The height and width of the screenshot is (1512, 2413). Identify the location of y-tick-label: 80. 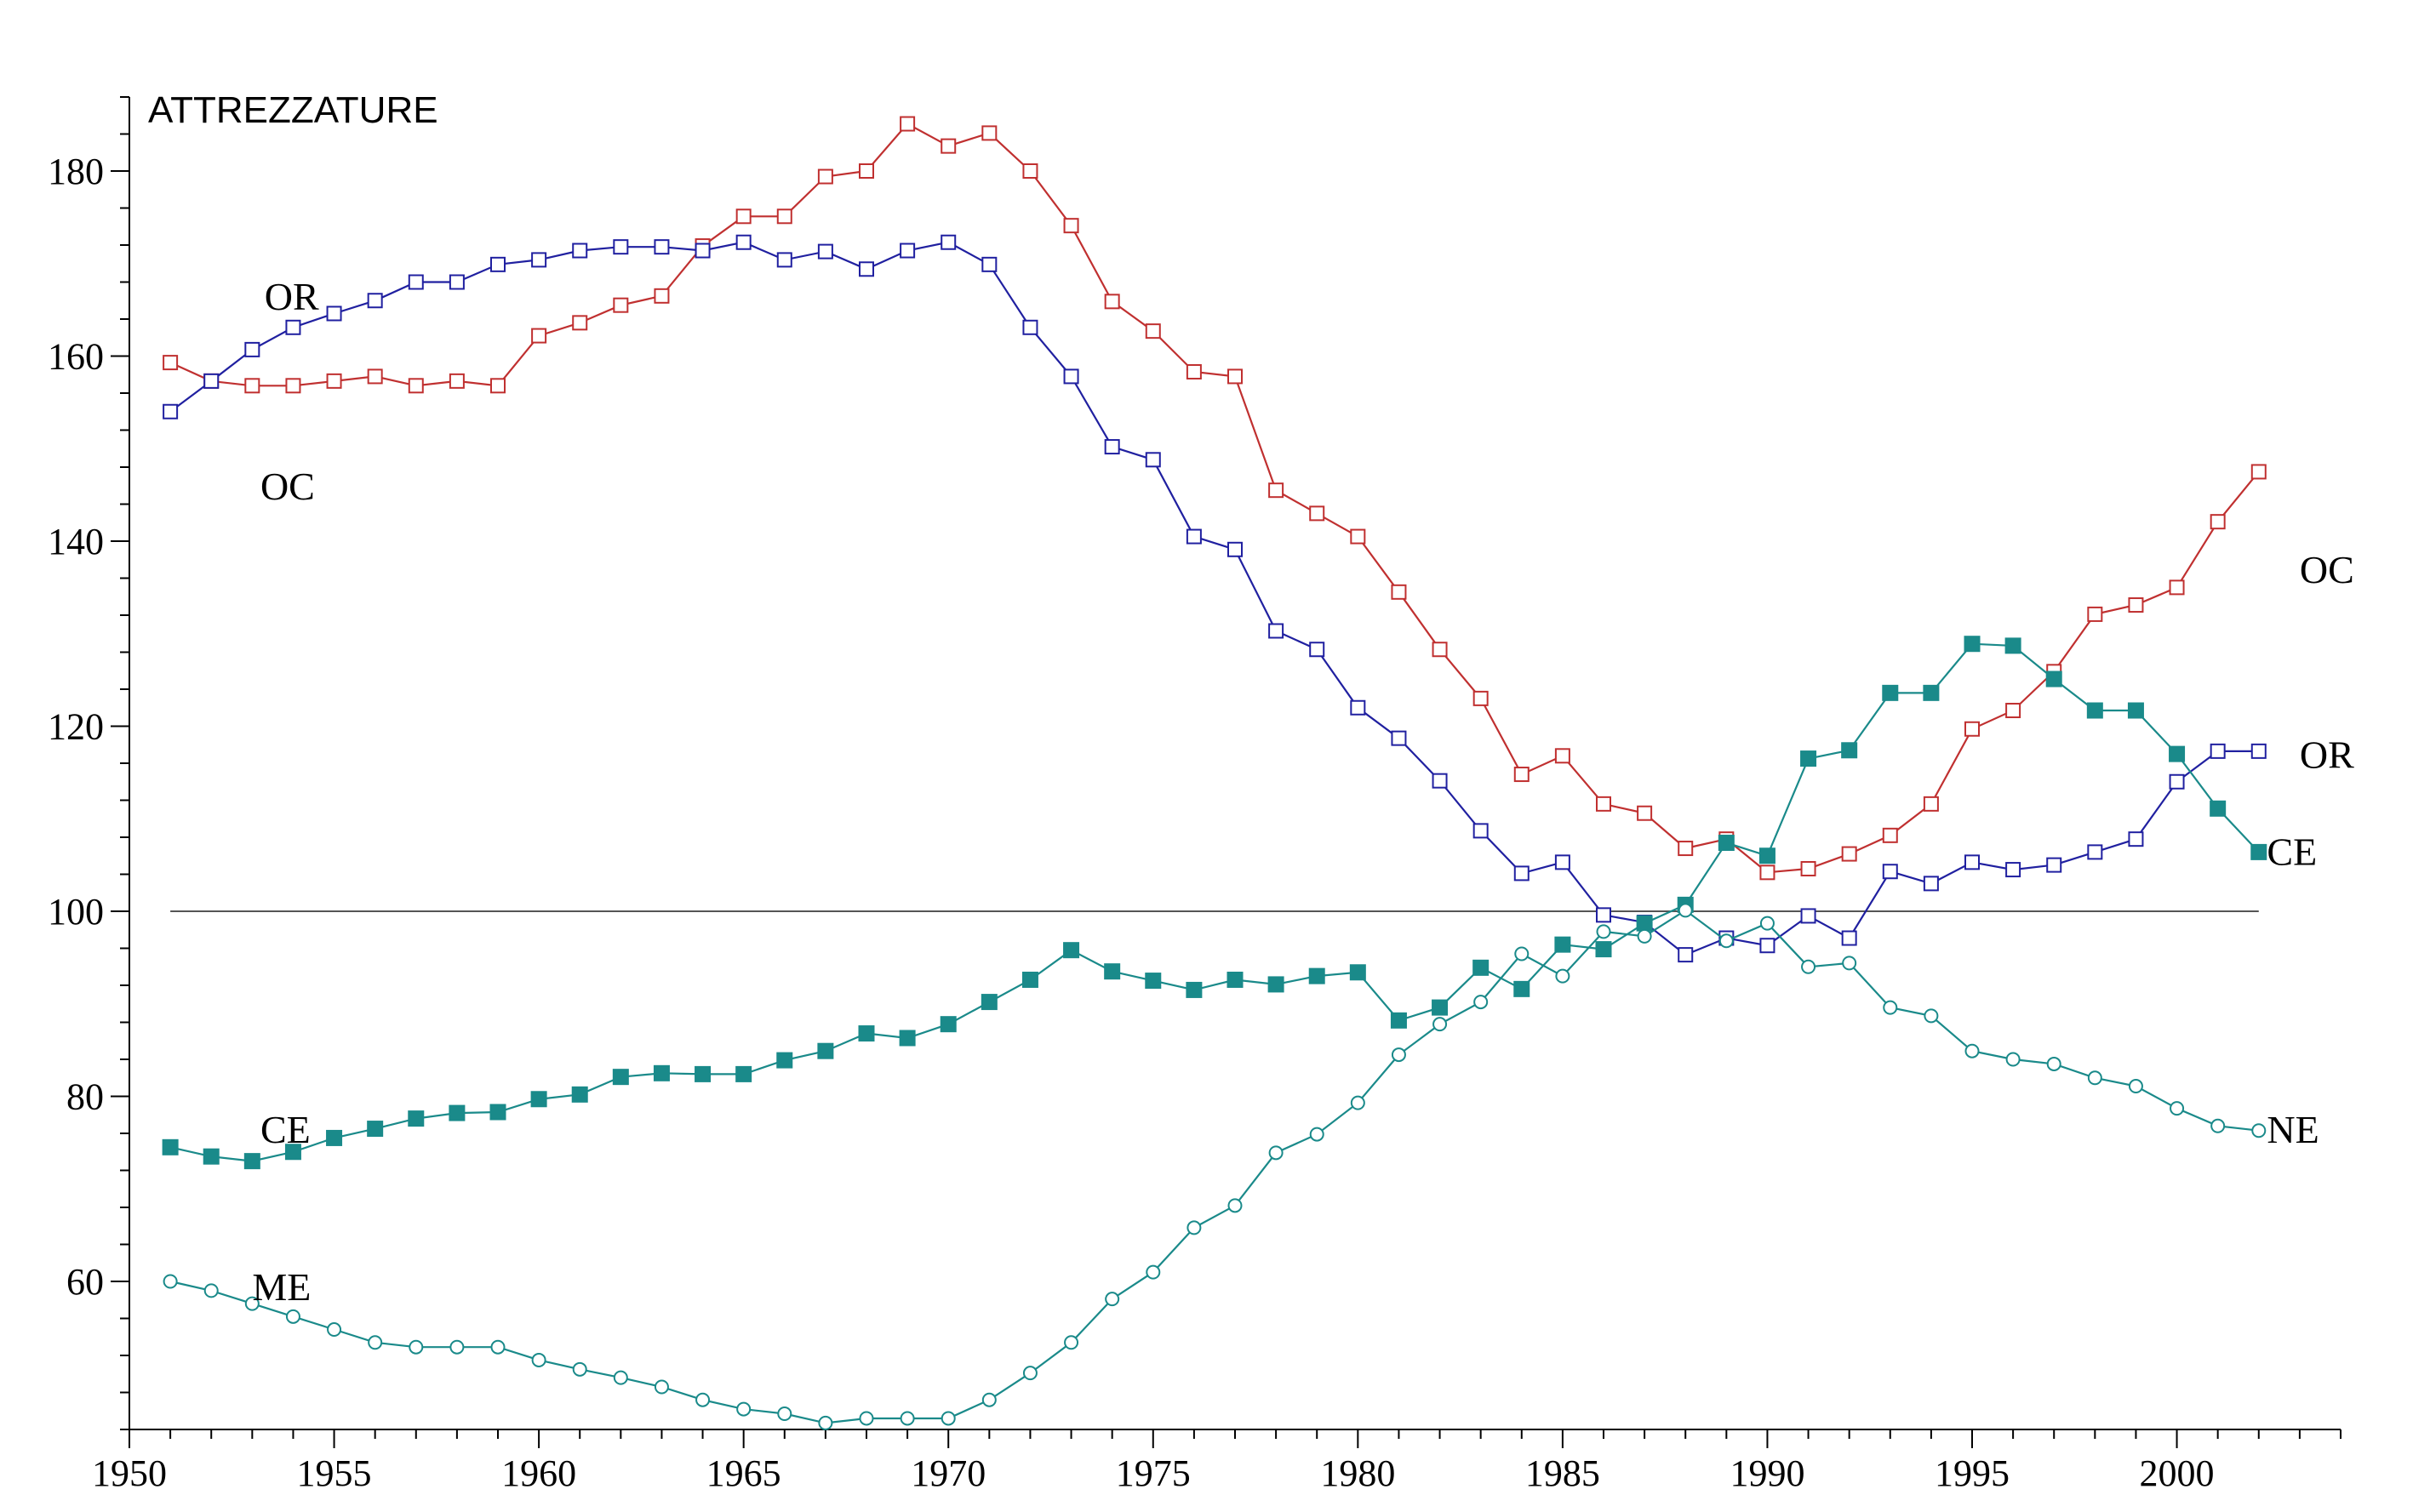
(85, 1097).